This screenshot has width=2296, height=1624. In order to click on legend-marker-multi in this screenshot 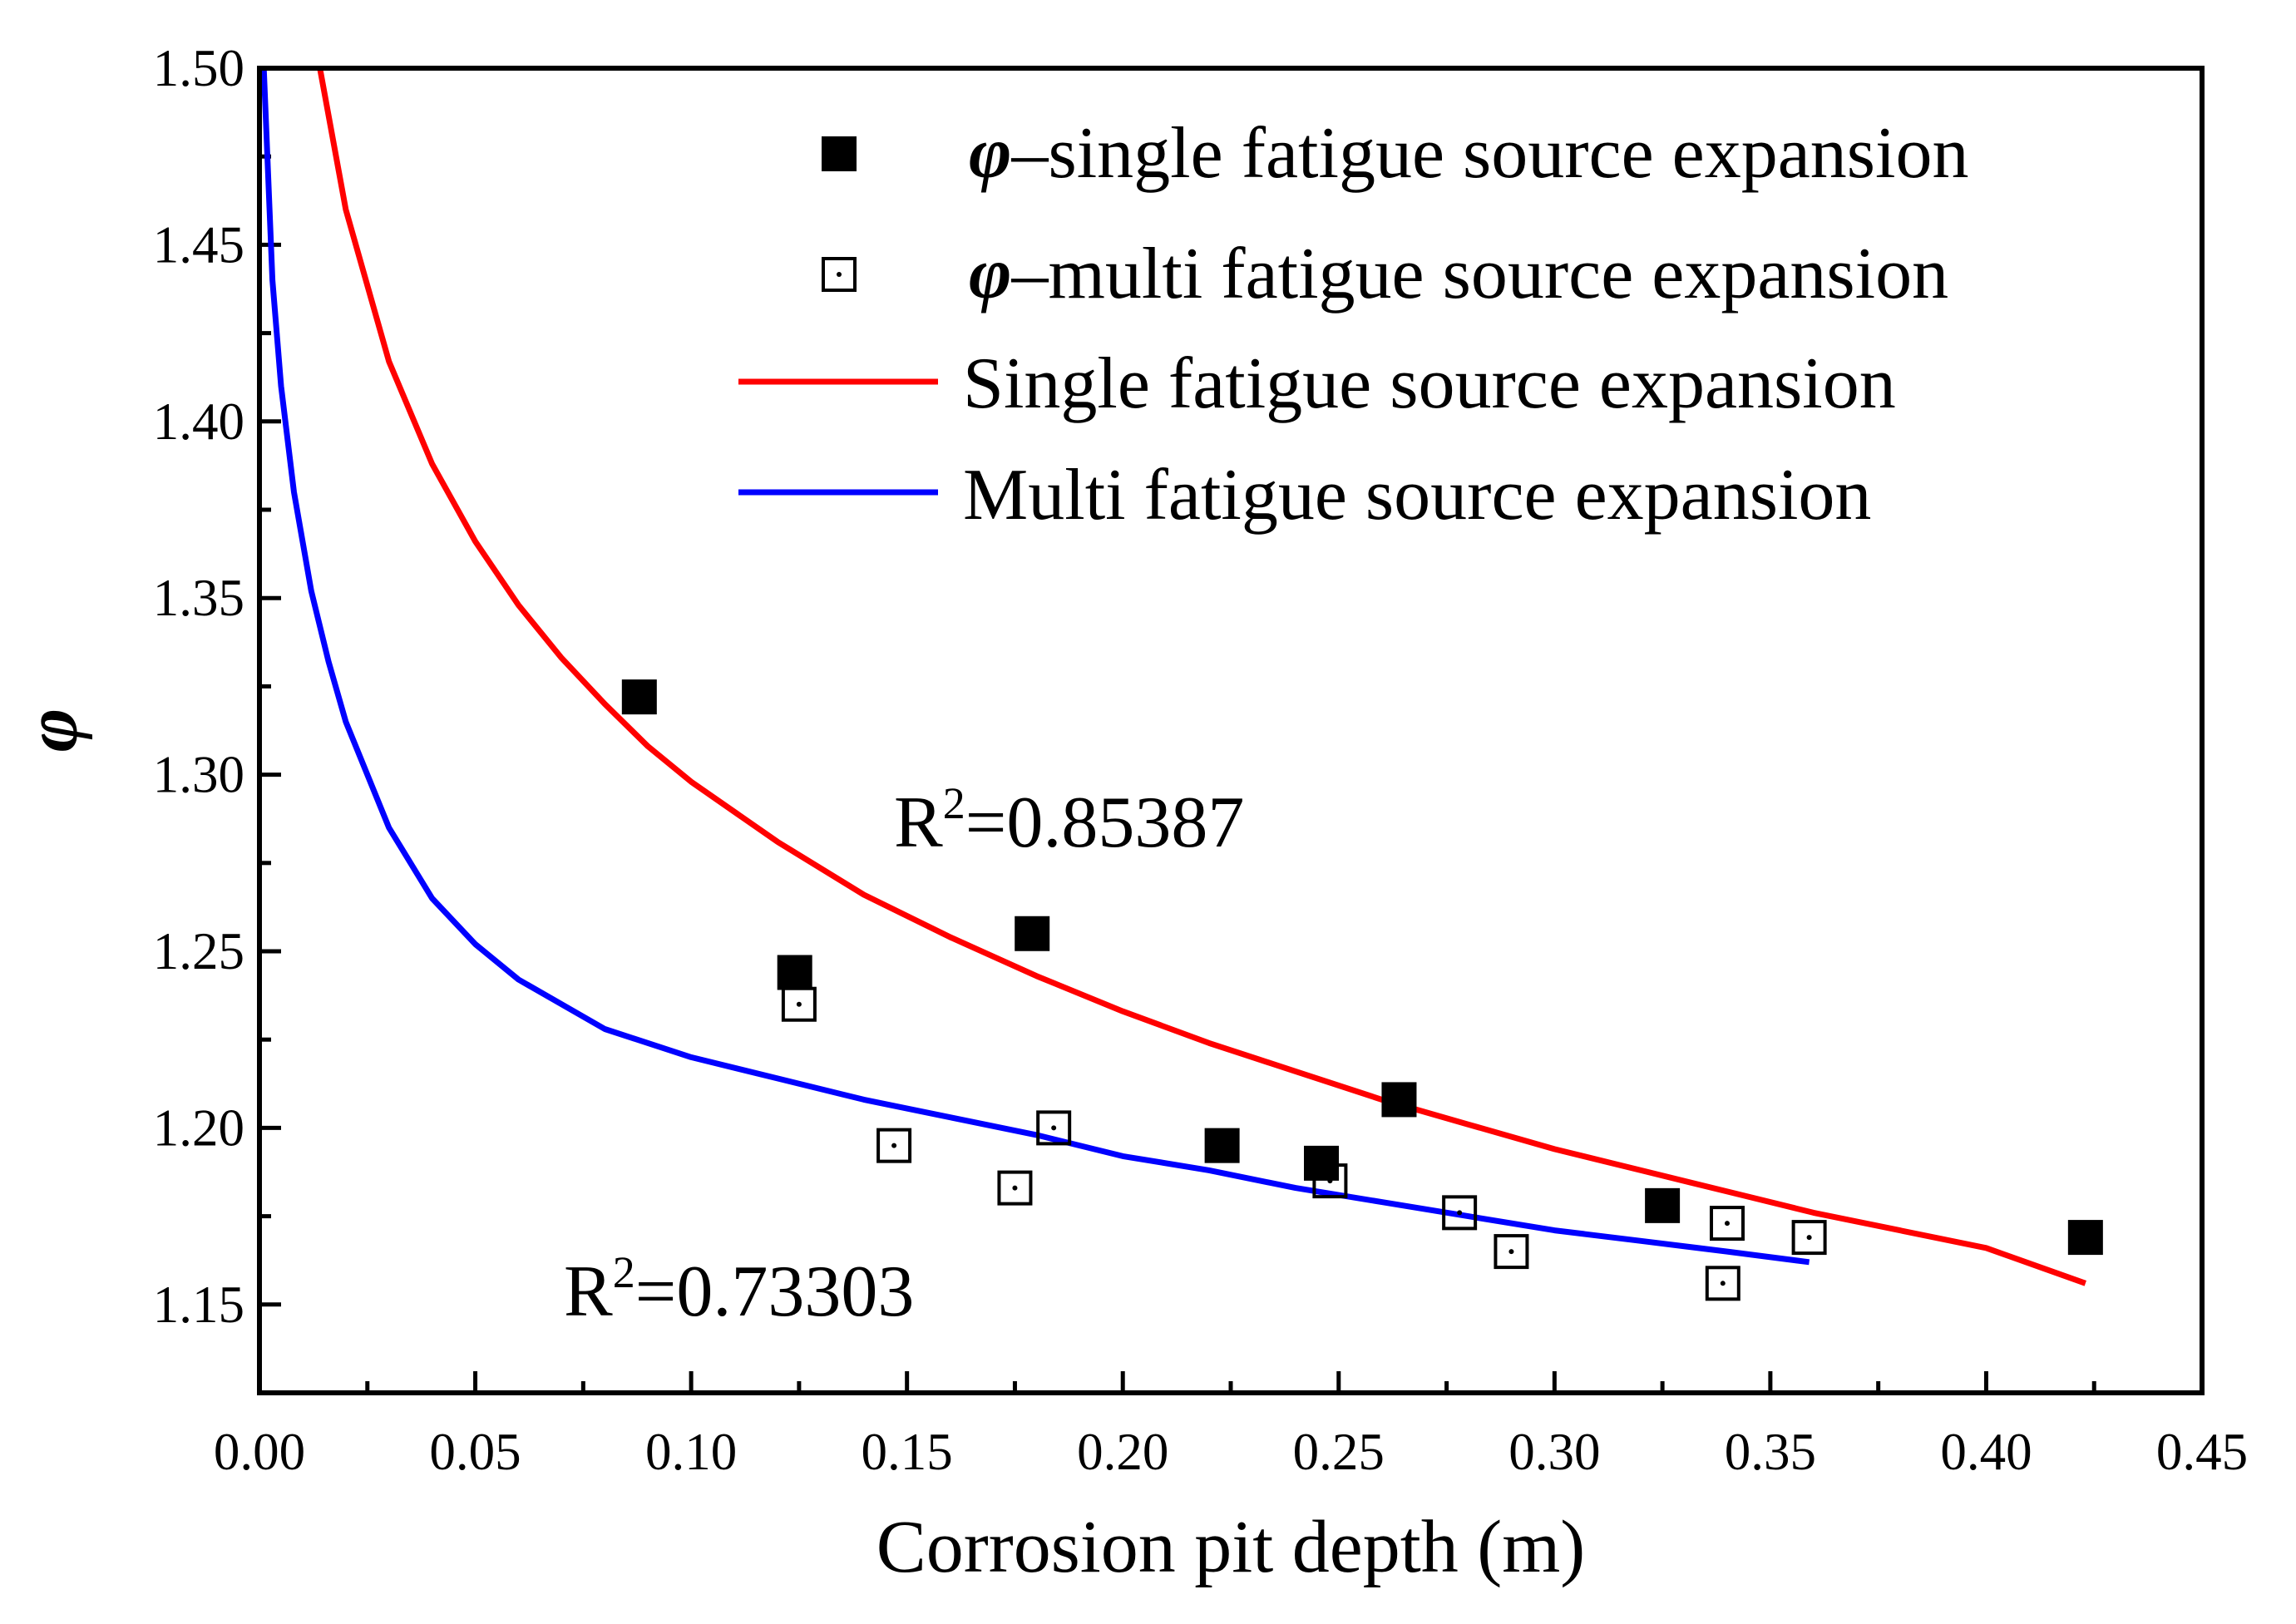, I will do `click(839, 274)`.